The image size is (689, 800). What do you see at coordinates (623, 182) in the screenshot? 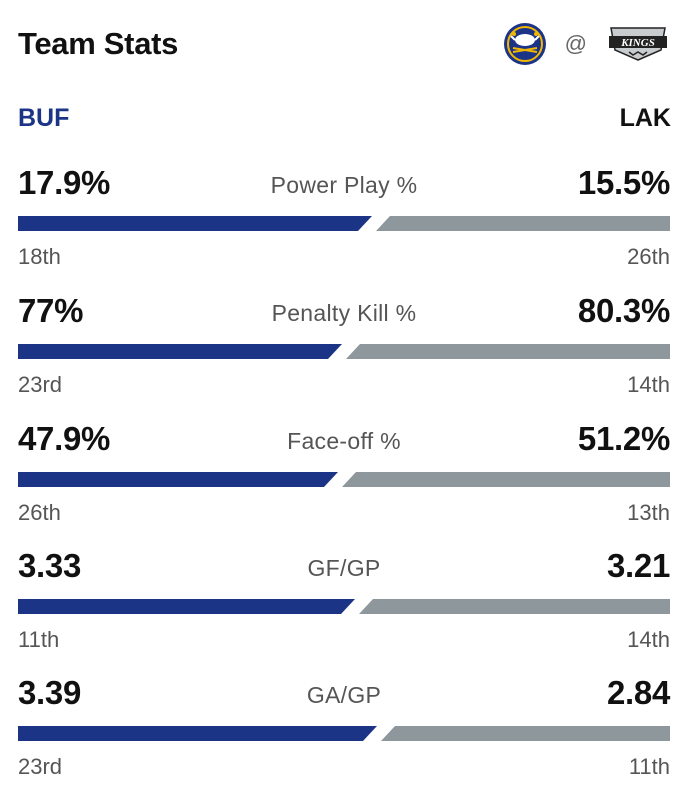
I see `home-stat-value: 15.5%` at bounding box center [623, 182].